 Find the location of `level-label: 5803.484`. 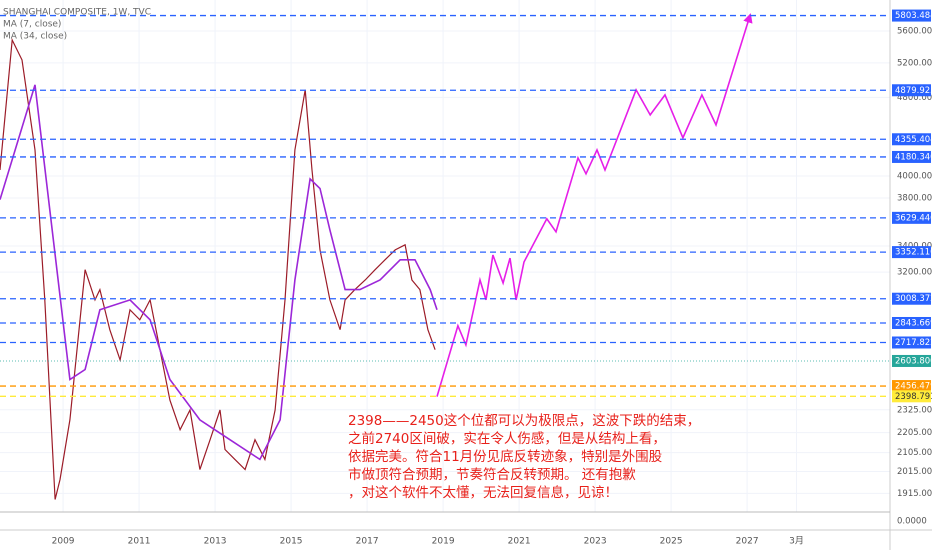

level-label: 5803.484 is located at coordinates (913, 16).